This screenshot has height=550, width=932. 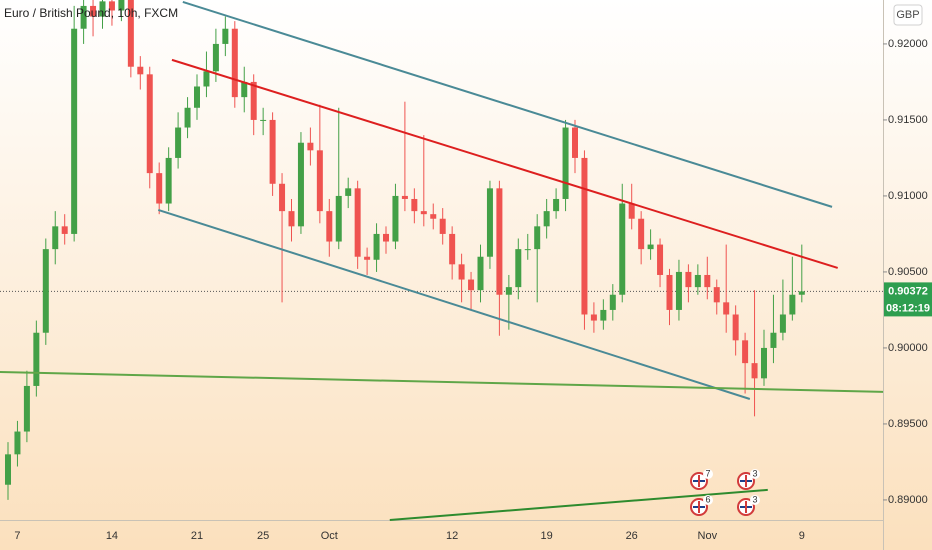 I want to click on x-tick-label: 14, so click(x=112, y=536).